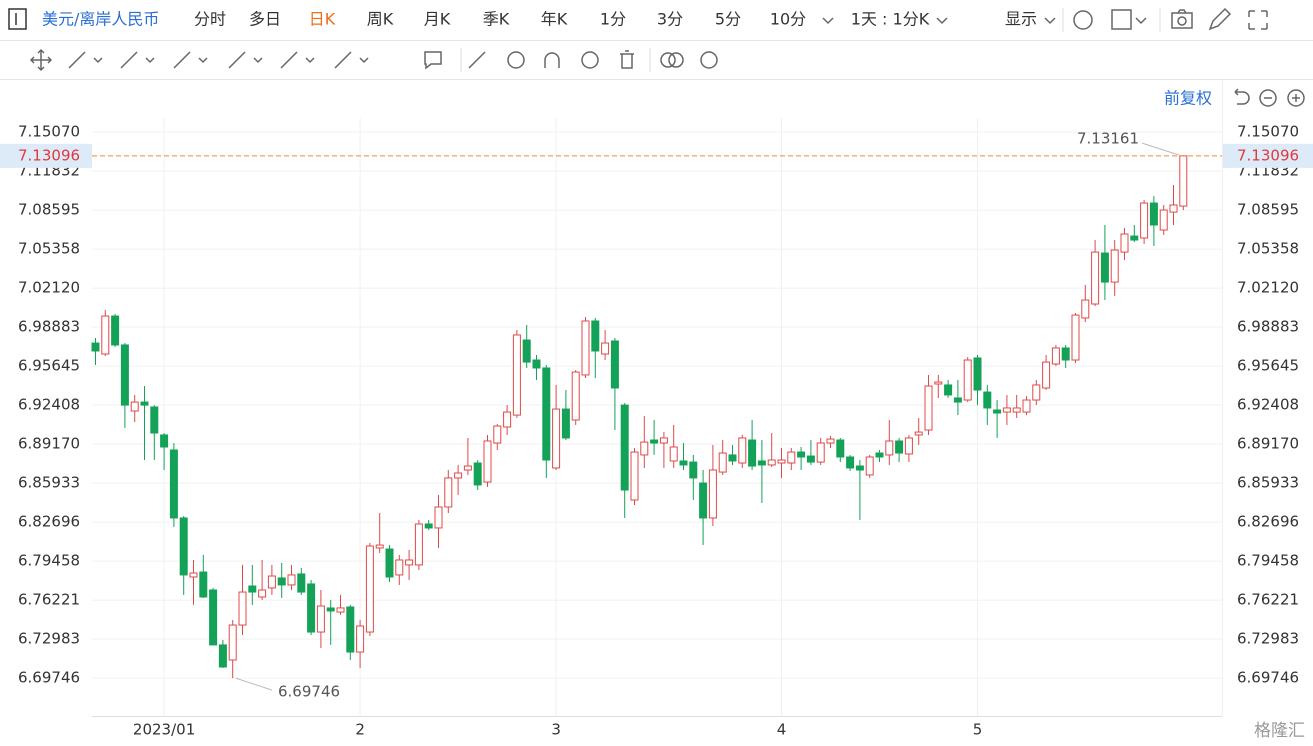  Describe the element at coordinates (1108, 139) in the screenshot. I see `high-annotation: 7.13161` at that location.